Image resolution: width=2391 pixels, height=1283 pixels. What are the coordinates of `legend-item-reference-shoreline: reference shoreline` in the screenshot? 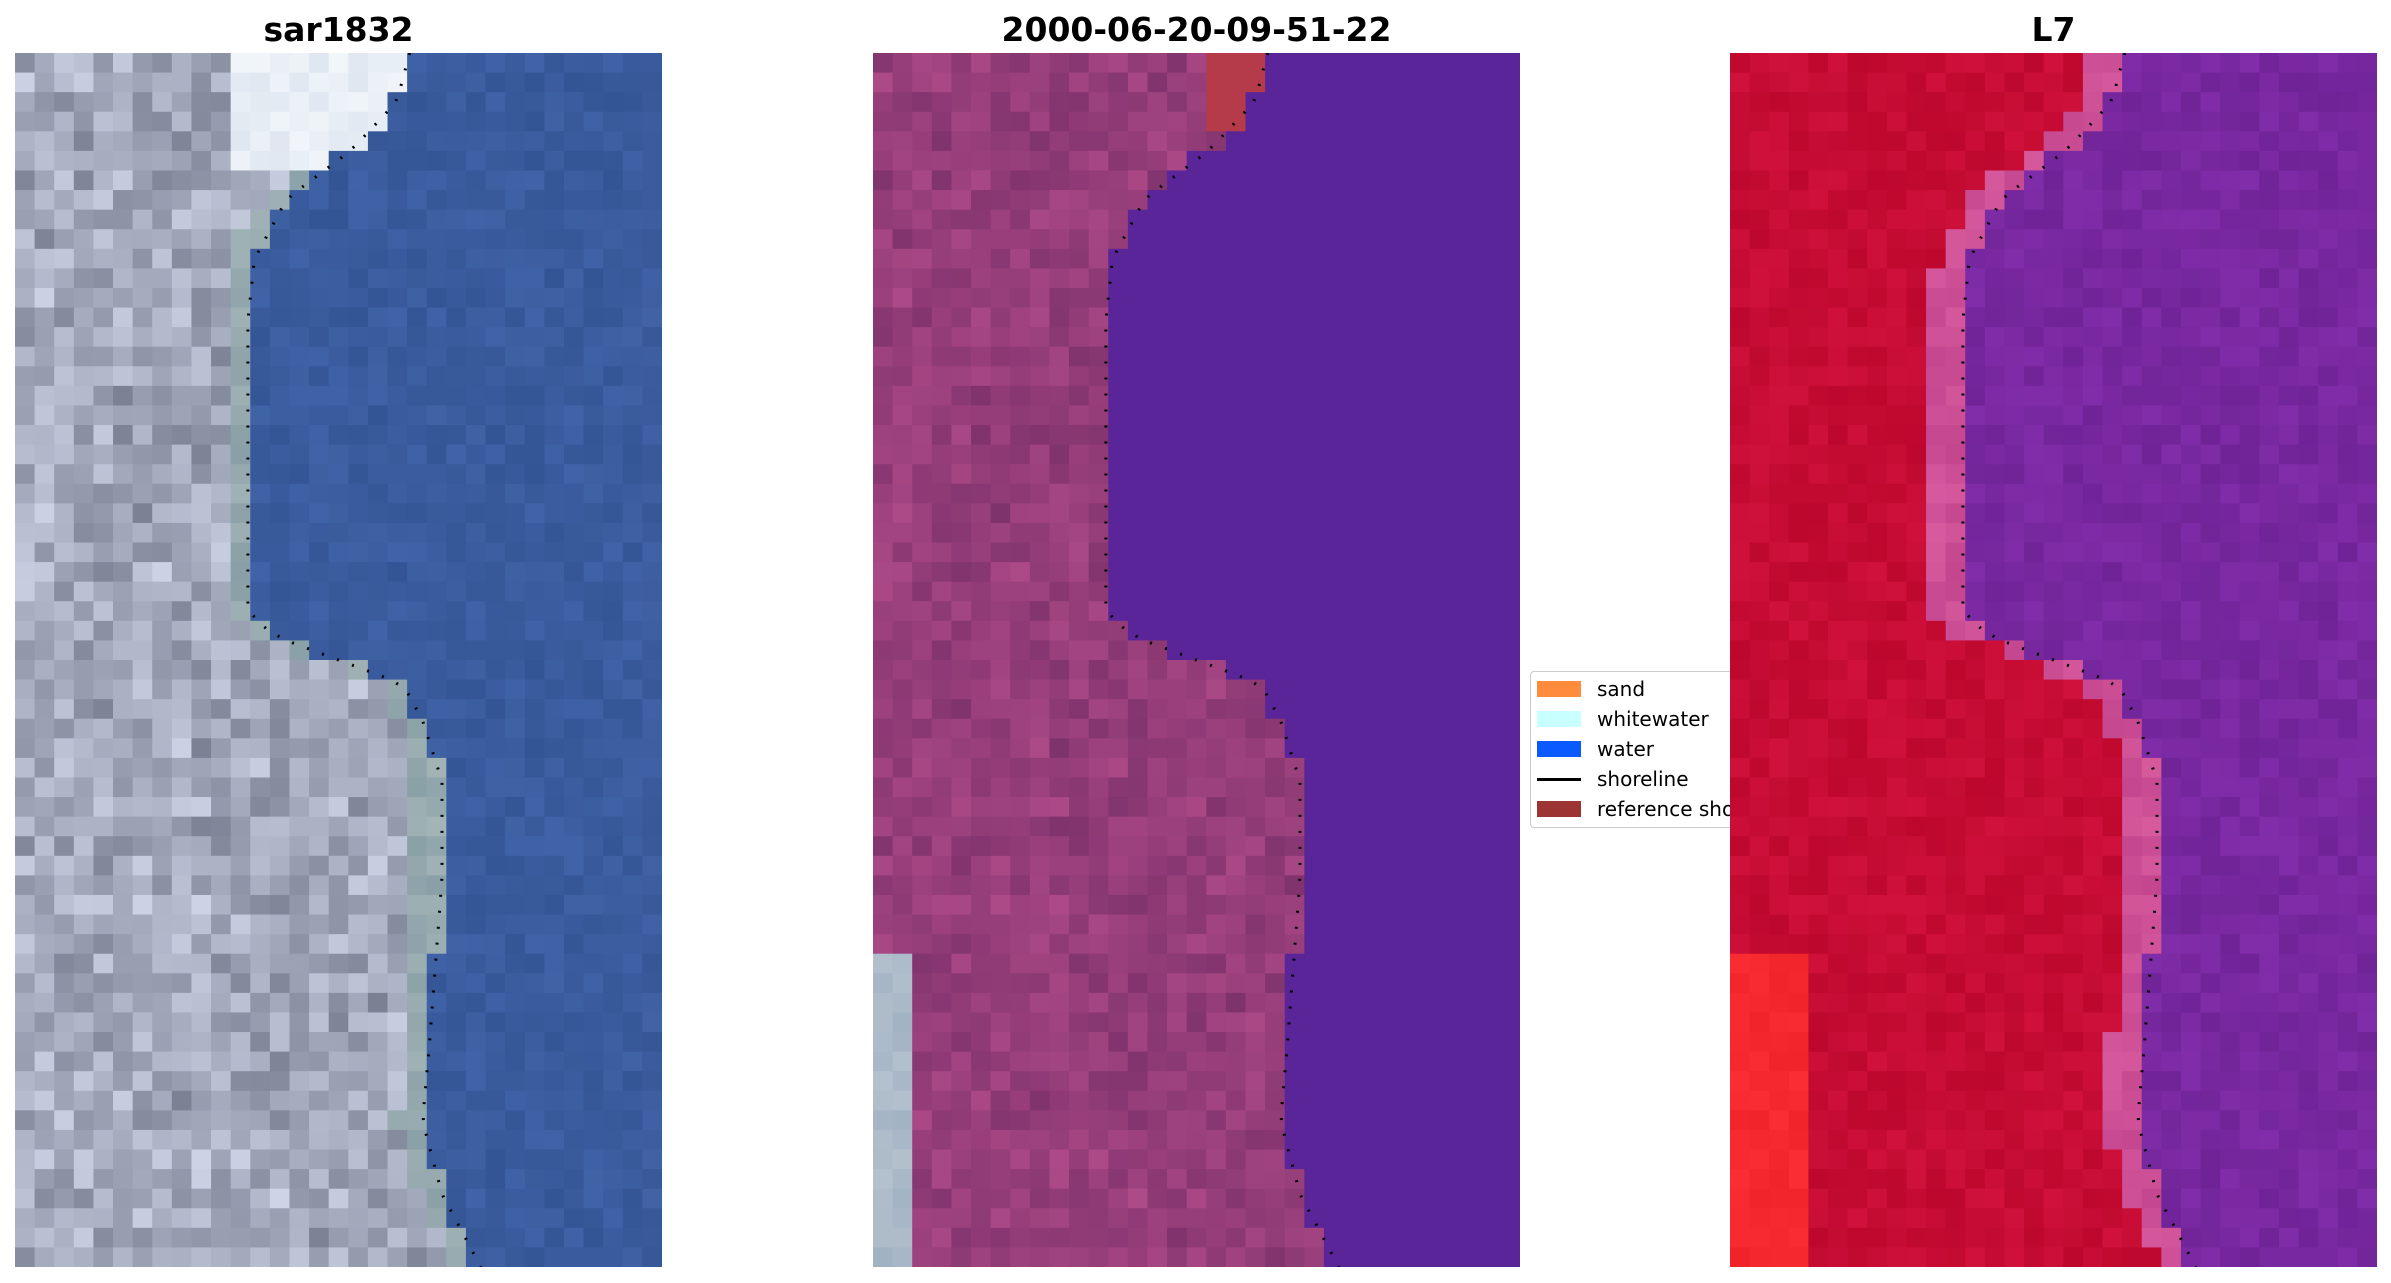 It's located at (1633, 809).